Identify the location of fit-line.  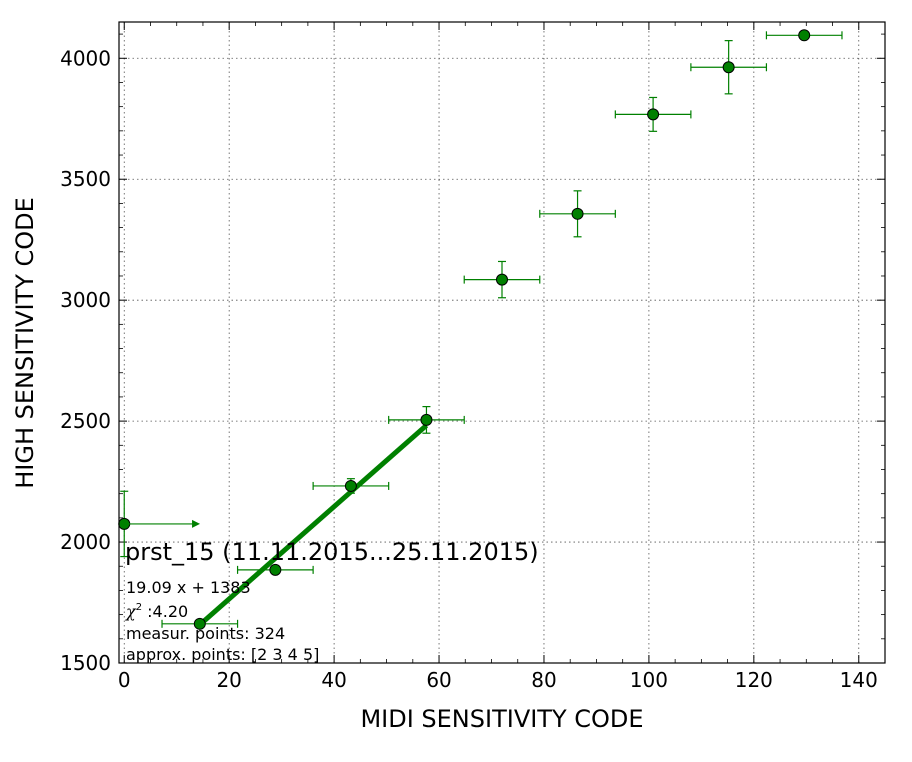
(313, 525).